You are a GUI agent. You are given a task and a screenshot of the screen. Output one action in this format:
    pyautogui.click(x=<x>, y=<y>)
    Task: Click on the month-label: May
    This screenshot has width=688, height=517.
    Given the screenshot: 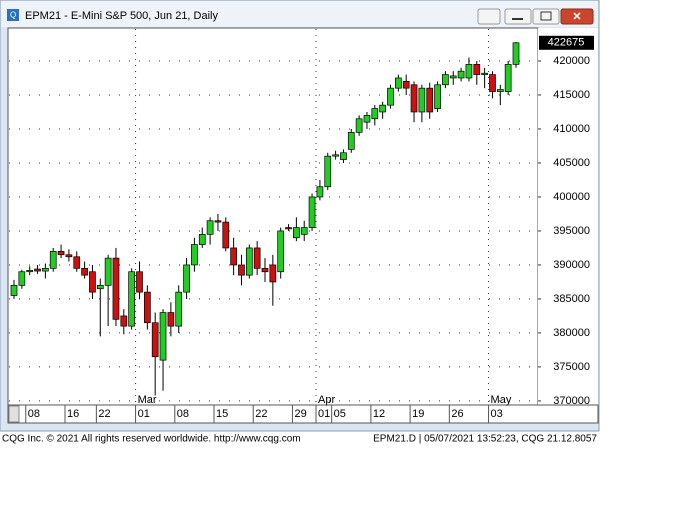 What is the action you would take?
    pyautogui.click(x=501, y=400)
    